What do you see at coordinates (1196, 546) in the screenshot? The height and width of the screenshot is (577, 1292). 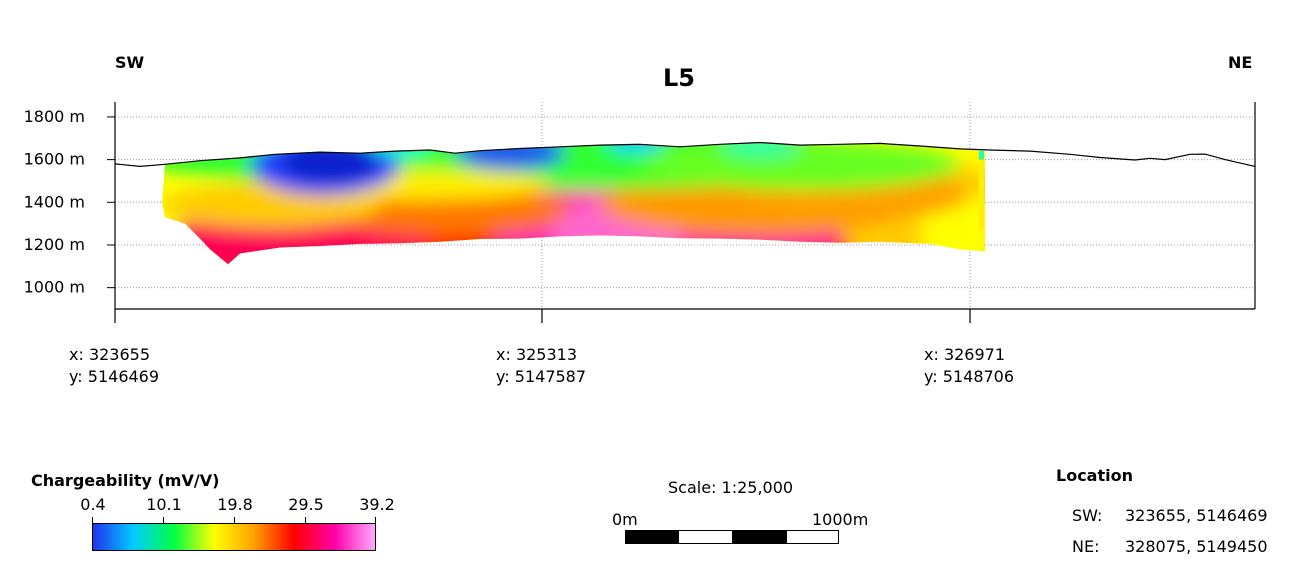 I see `location-ne-value: 328075, 5149450` at bounding box center [1196, 546].